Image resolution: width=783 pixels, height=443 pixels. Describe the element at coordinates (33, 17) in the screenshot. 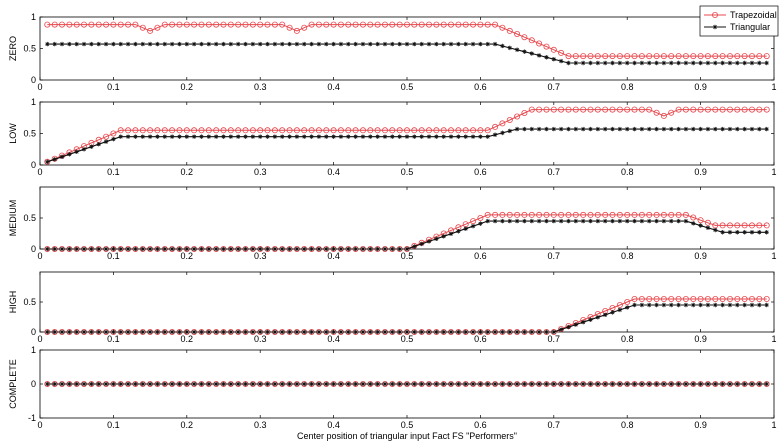

I see `y-tick-label: 1` at that location.